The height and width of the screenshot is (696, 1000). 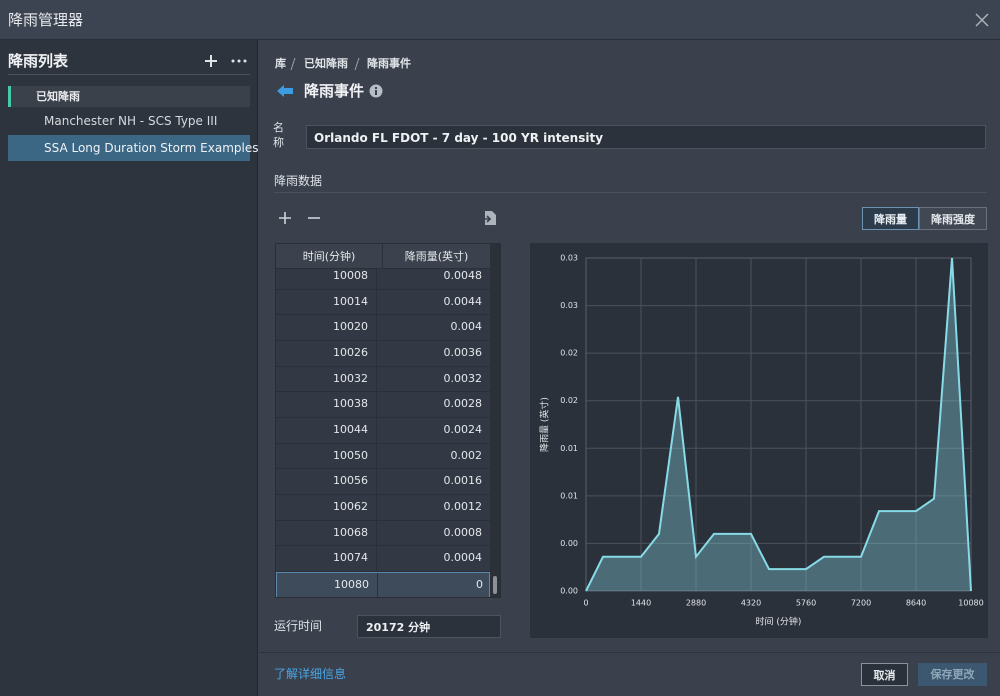 What do you see at coordinates (489, 218) in the screenshot?
I see `import-icon` at bounding box center [489, 218].